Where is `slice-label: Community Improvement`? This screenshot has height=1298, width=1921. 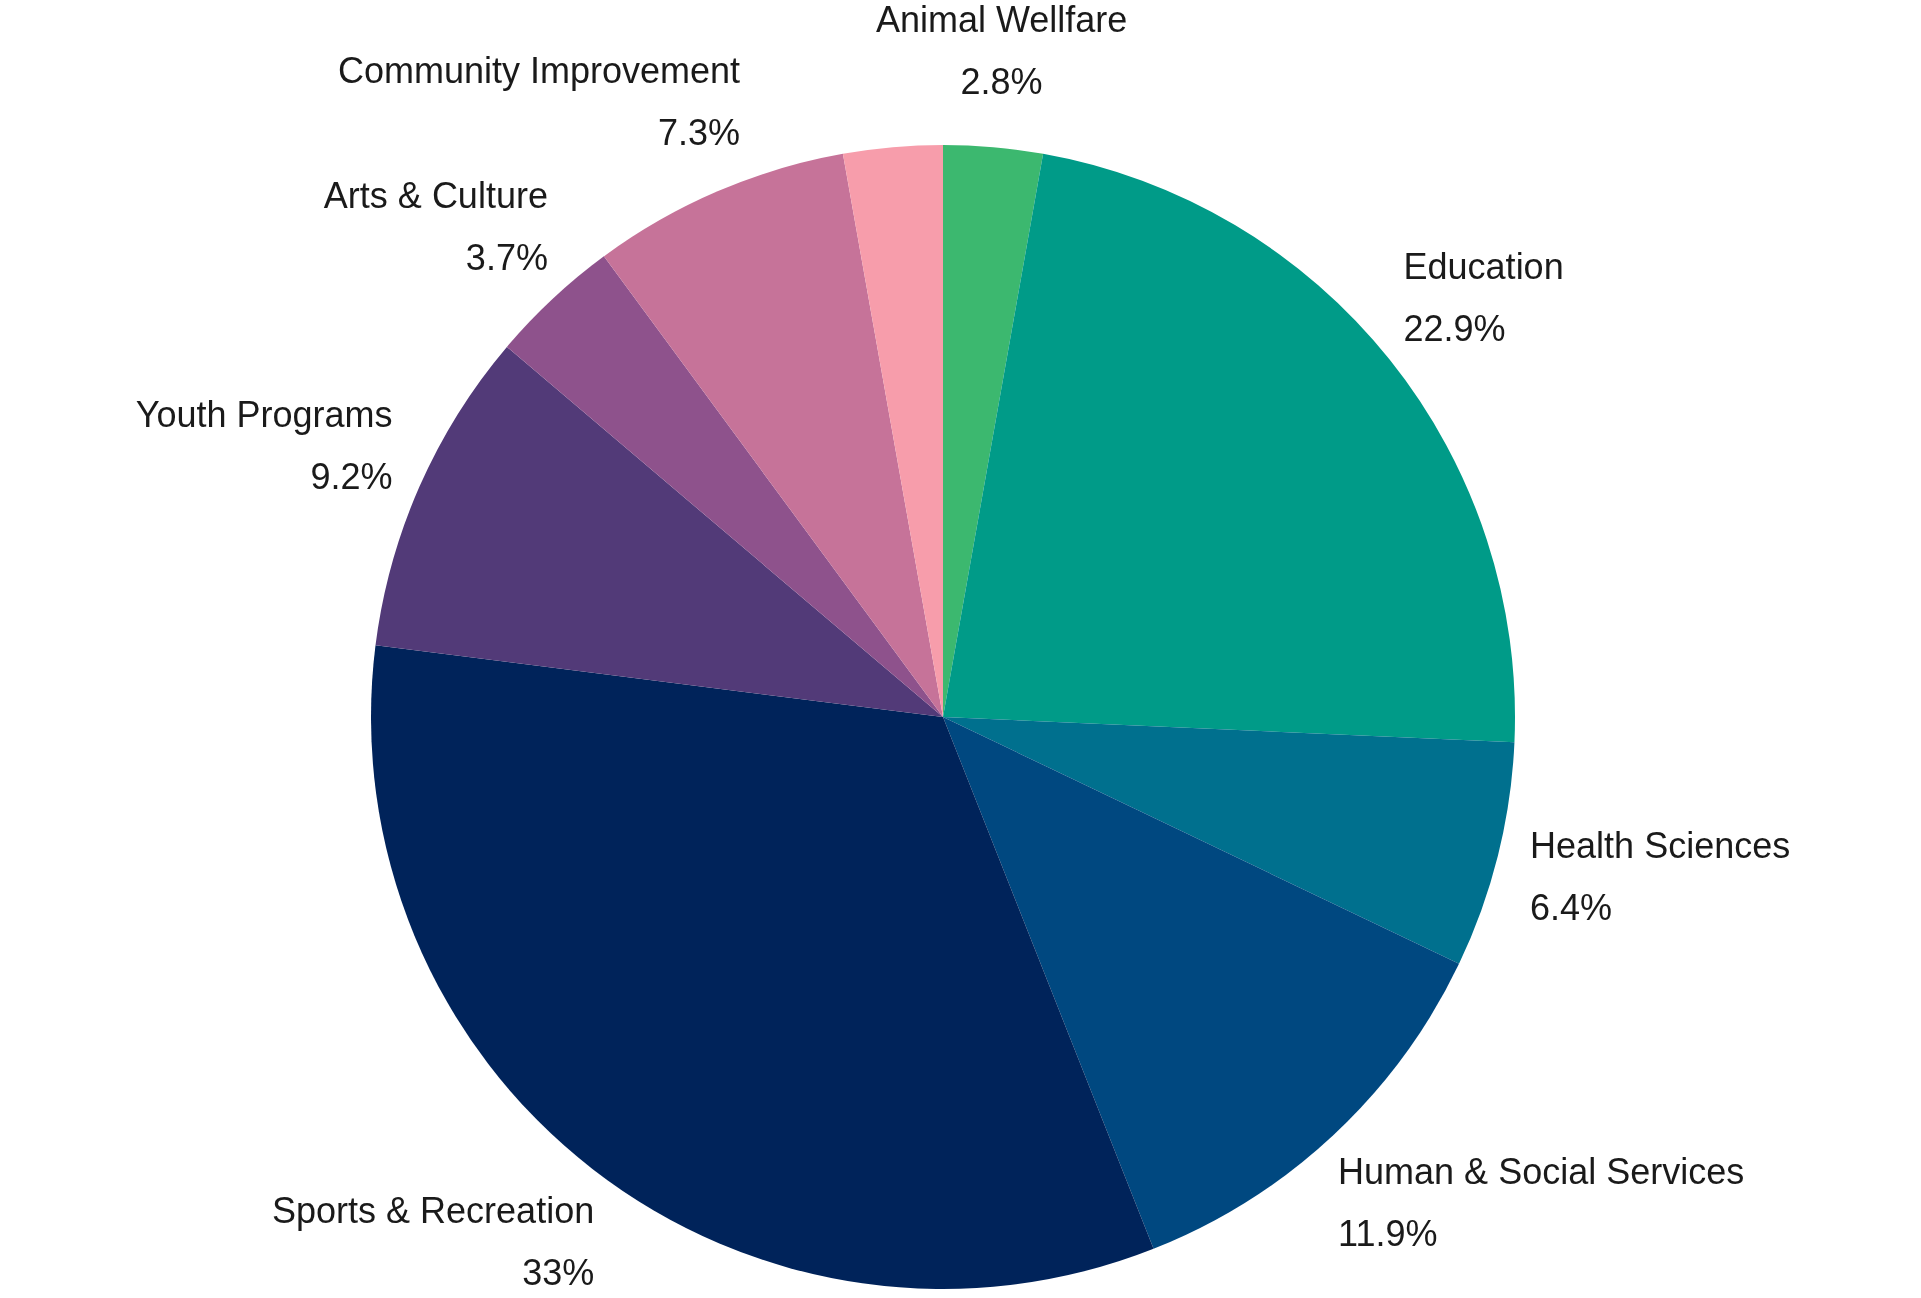 slice-label: Community Improvement is located at coordinates (539, 70).